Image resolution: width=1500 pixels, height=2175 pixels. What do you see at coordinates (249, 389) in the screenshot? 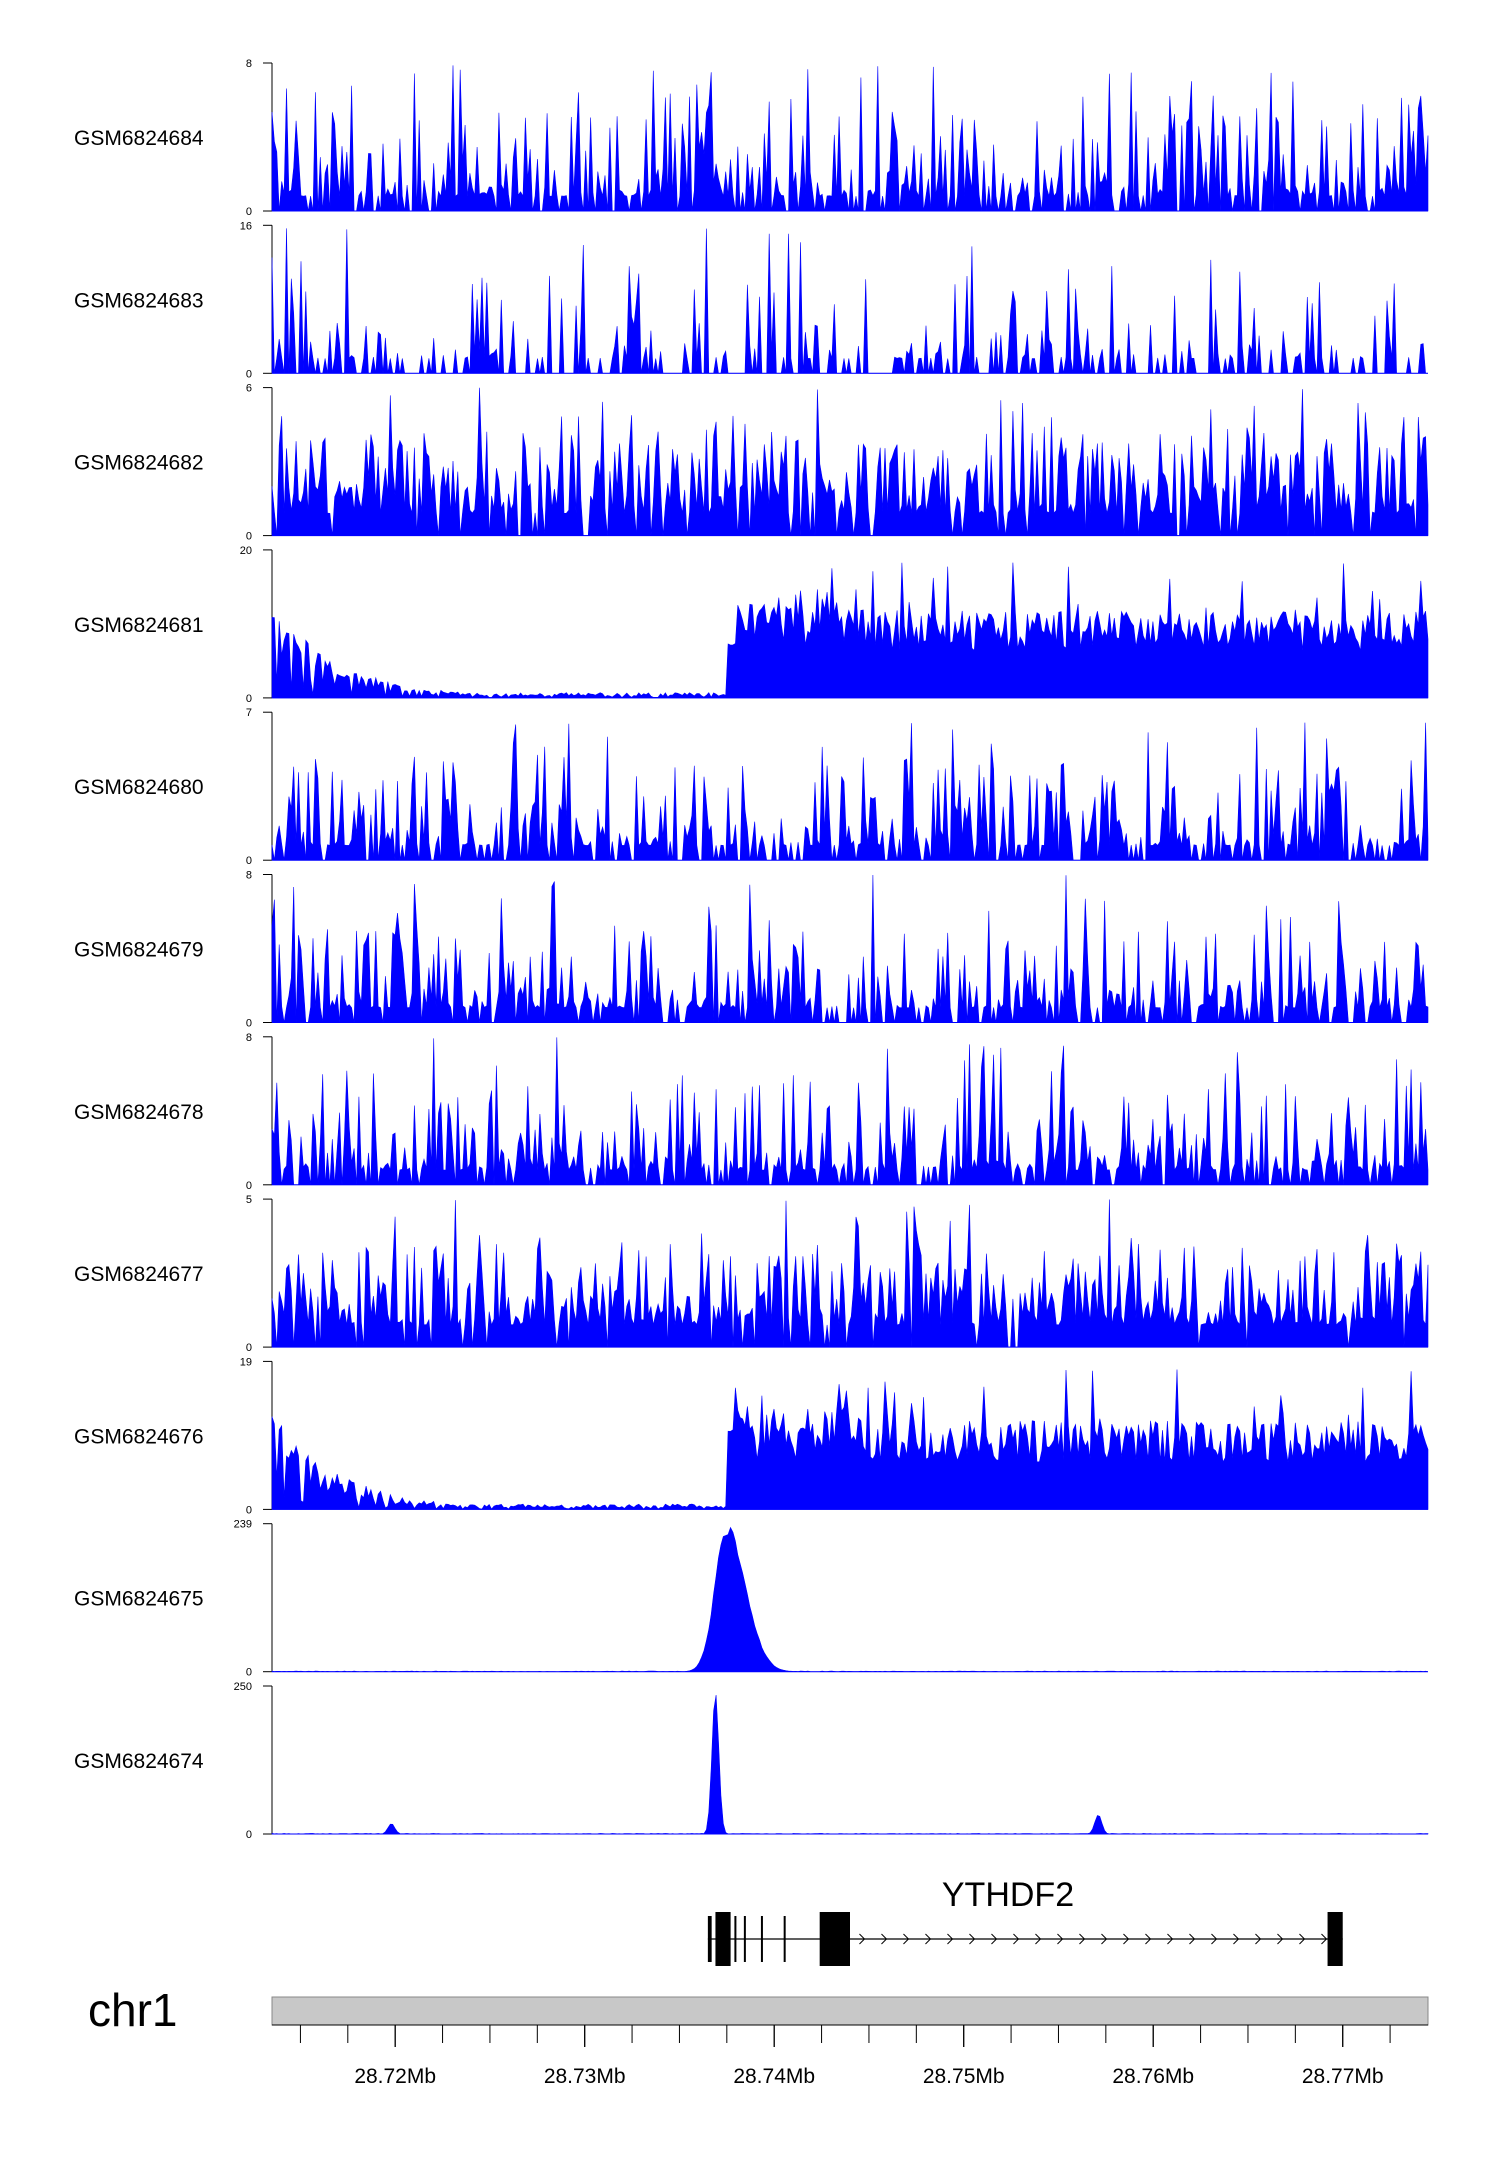
I see `ytick-max-label: 6` at bounding box center [249, 389].